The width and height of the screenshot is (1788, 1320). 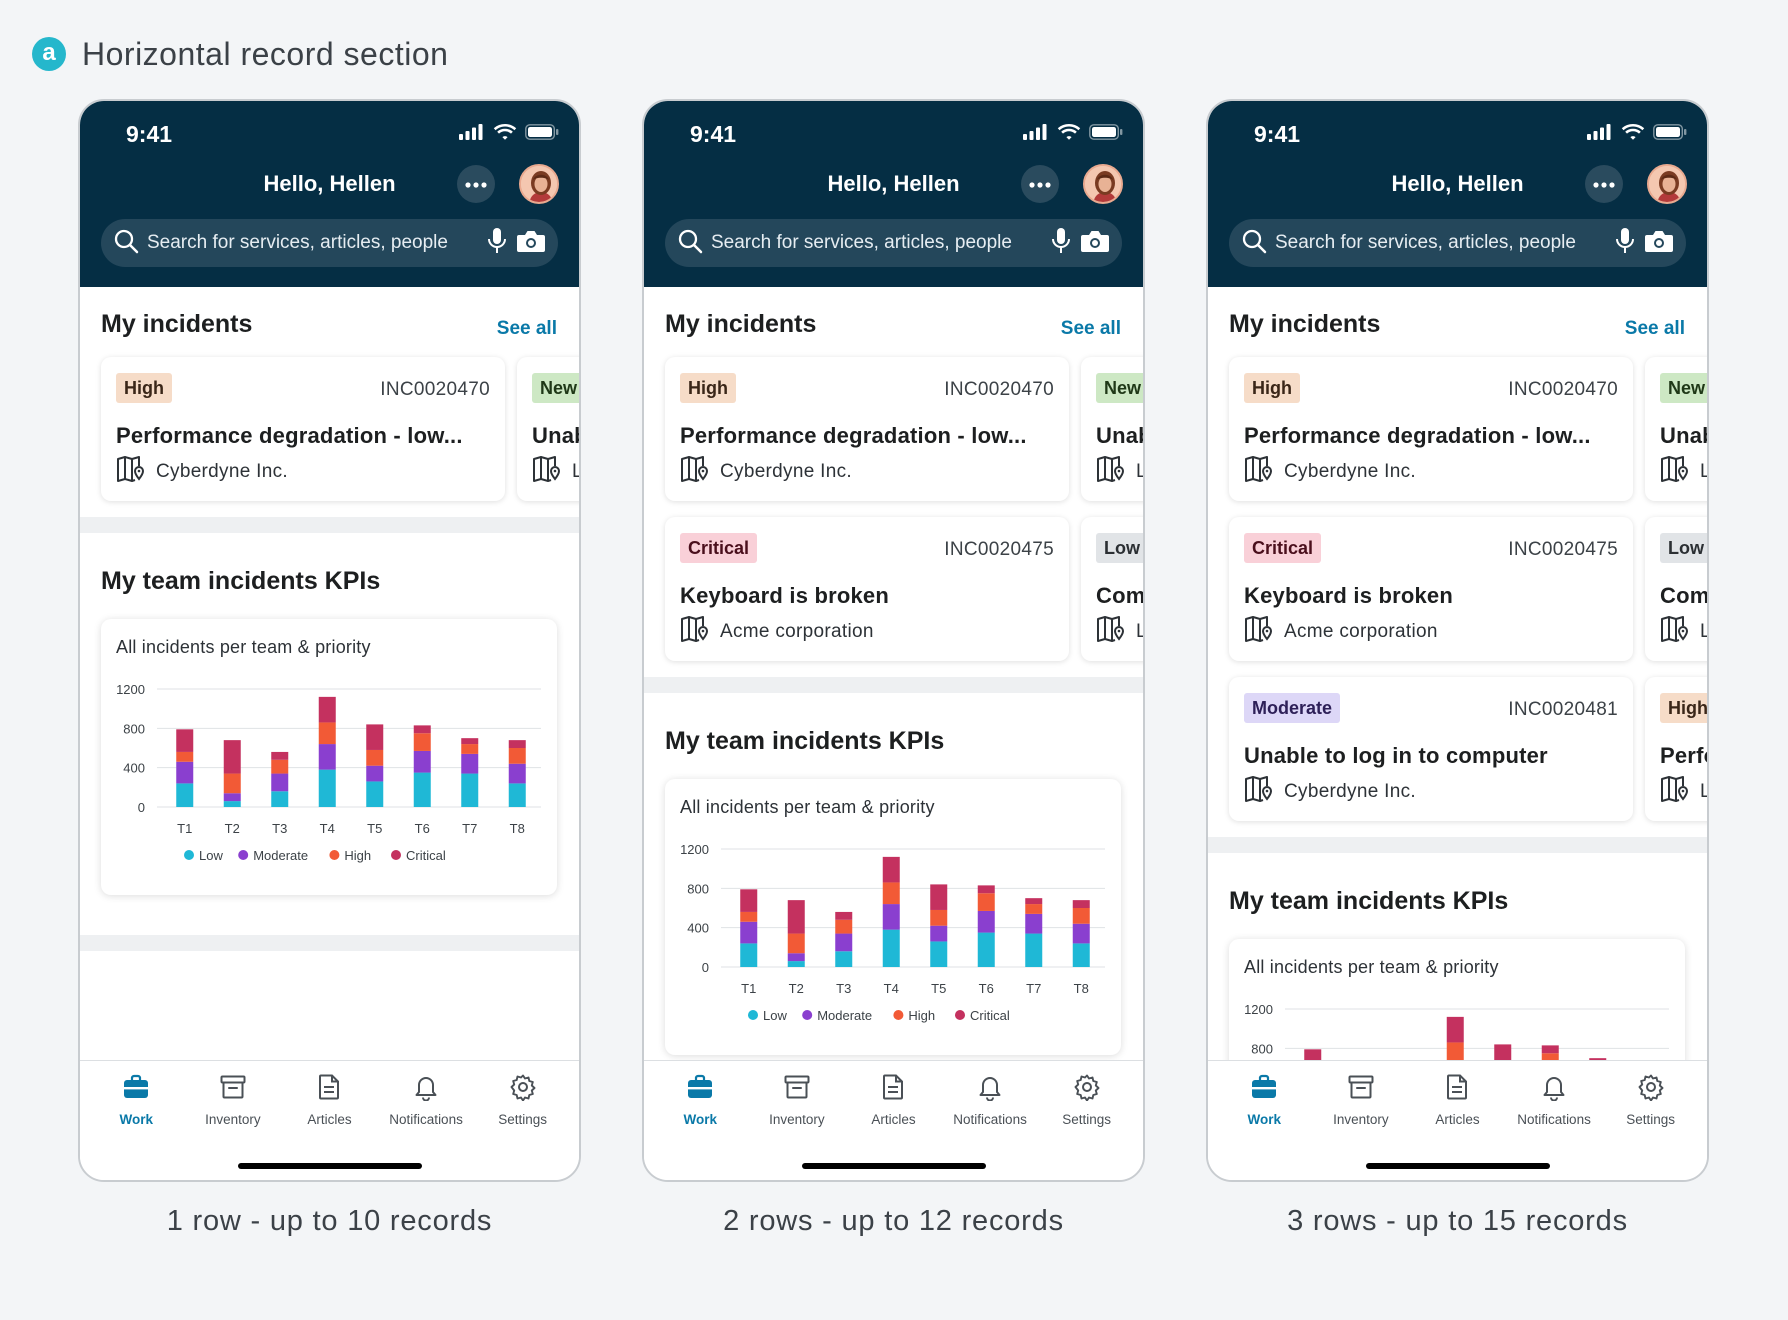 What do you see at coordinates (698, 928) in the screenshot?
I see `y-tick-label: 400` at bounding box center [698, 928].